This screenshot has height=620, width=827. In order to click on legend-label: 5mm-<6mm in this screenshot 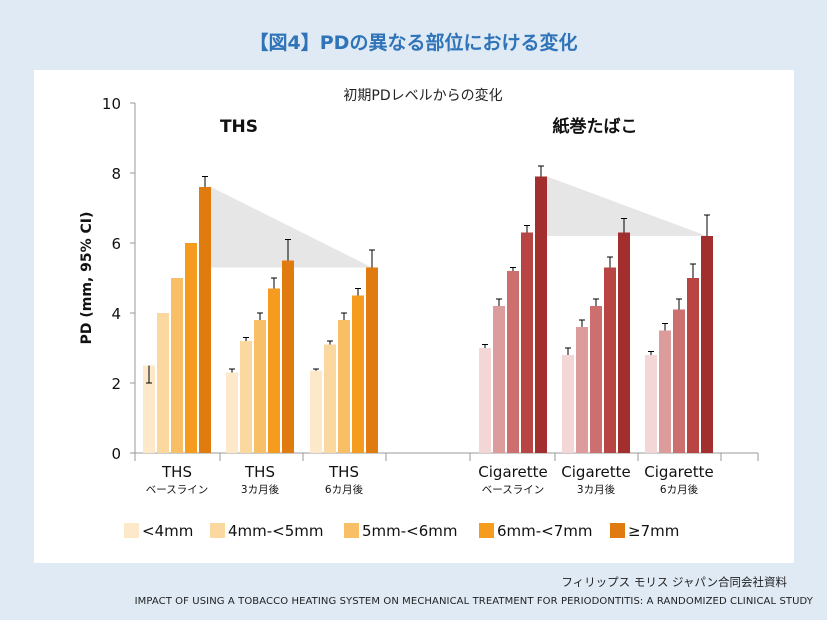, I will do `click(410, 531)`.